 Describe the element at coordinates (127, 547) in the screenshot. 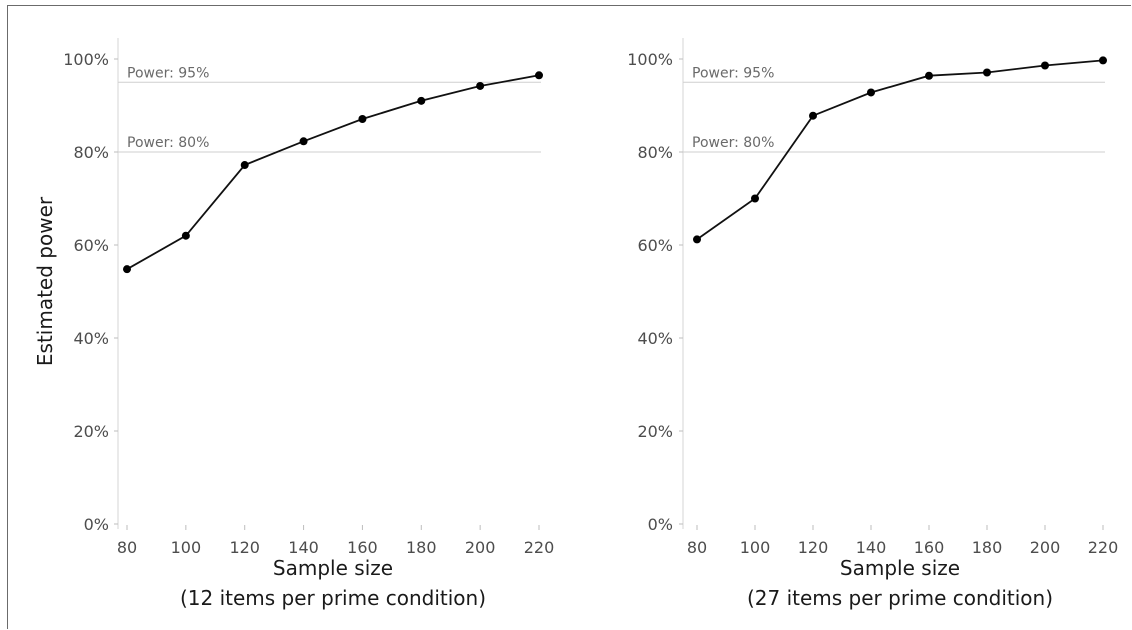

I see `chart-1-x-tick-label: 80` at that location.